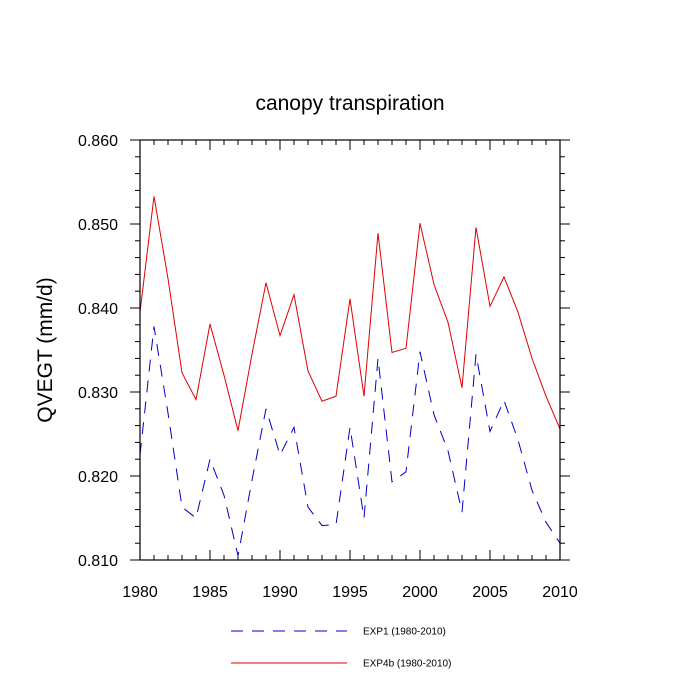 This screenshot has width=700, height=700. I want to click on legend-label: EXP4b (1980-2010), so click(407, 664).